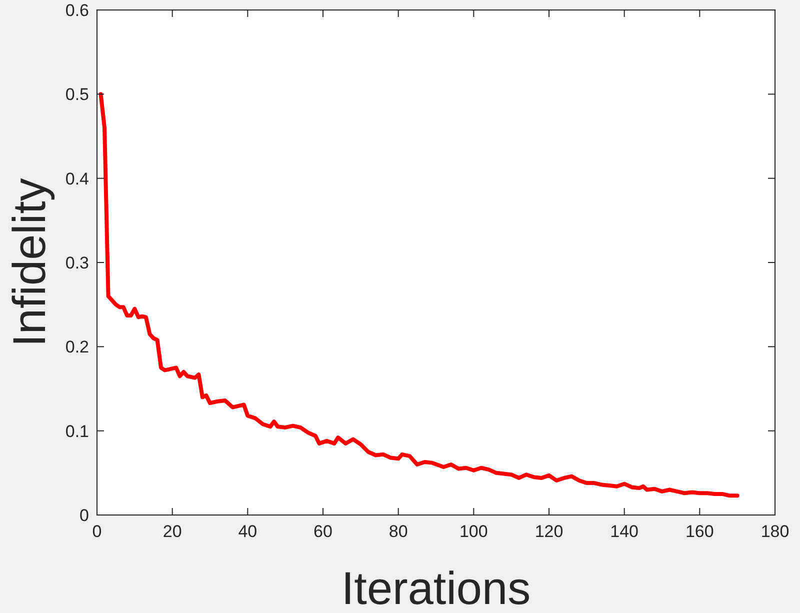 This screenshot has height=613, width=800. I want to click on x-tick-label: 100, so click(473, 531).